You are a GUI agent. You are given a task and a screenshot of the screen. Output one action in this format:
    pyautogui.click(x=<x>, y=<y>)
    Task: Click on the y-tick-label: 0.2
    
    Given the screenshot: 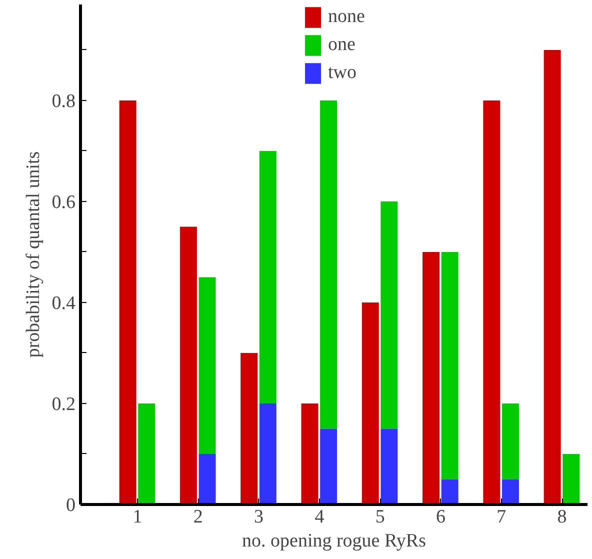 What is the action you would take?
    pyautogui.click(x=64, y=404)
    